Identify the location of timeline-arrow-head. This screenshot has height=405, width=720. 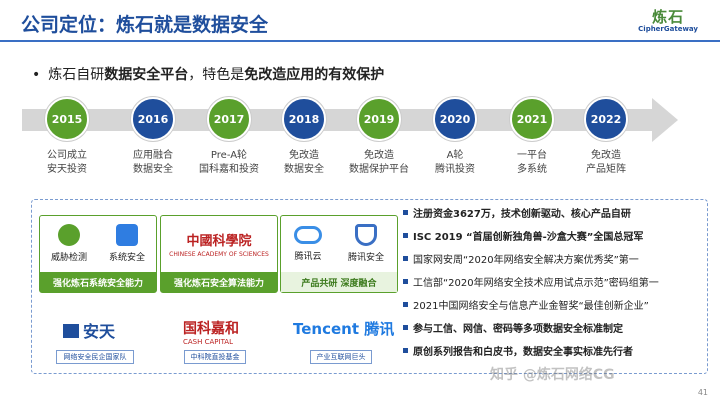
(665, 120).